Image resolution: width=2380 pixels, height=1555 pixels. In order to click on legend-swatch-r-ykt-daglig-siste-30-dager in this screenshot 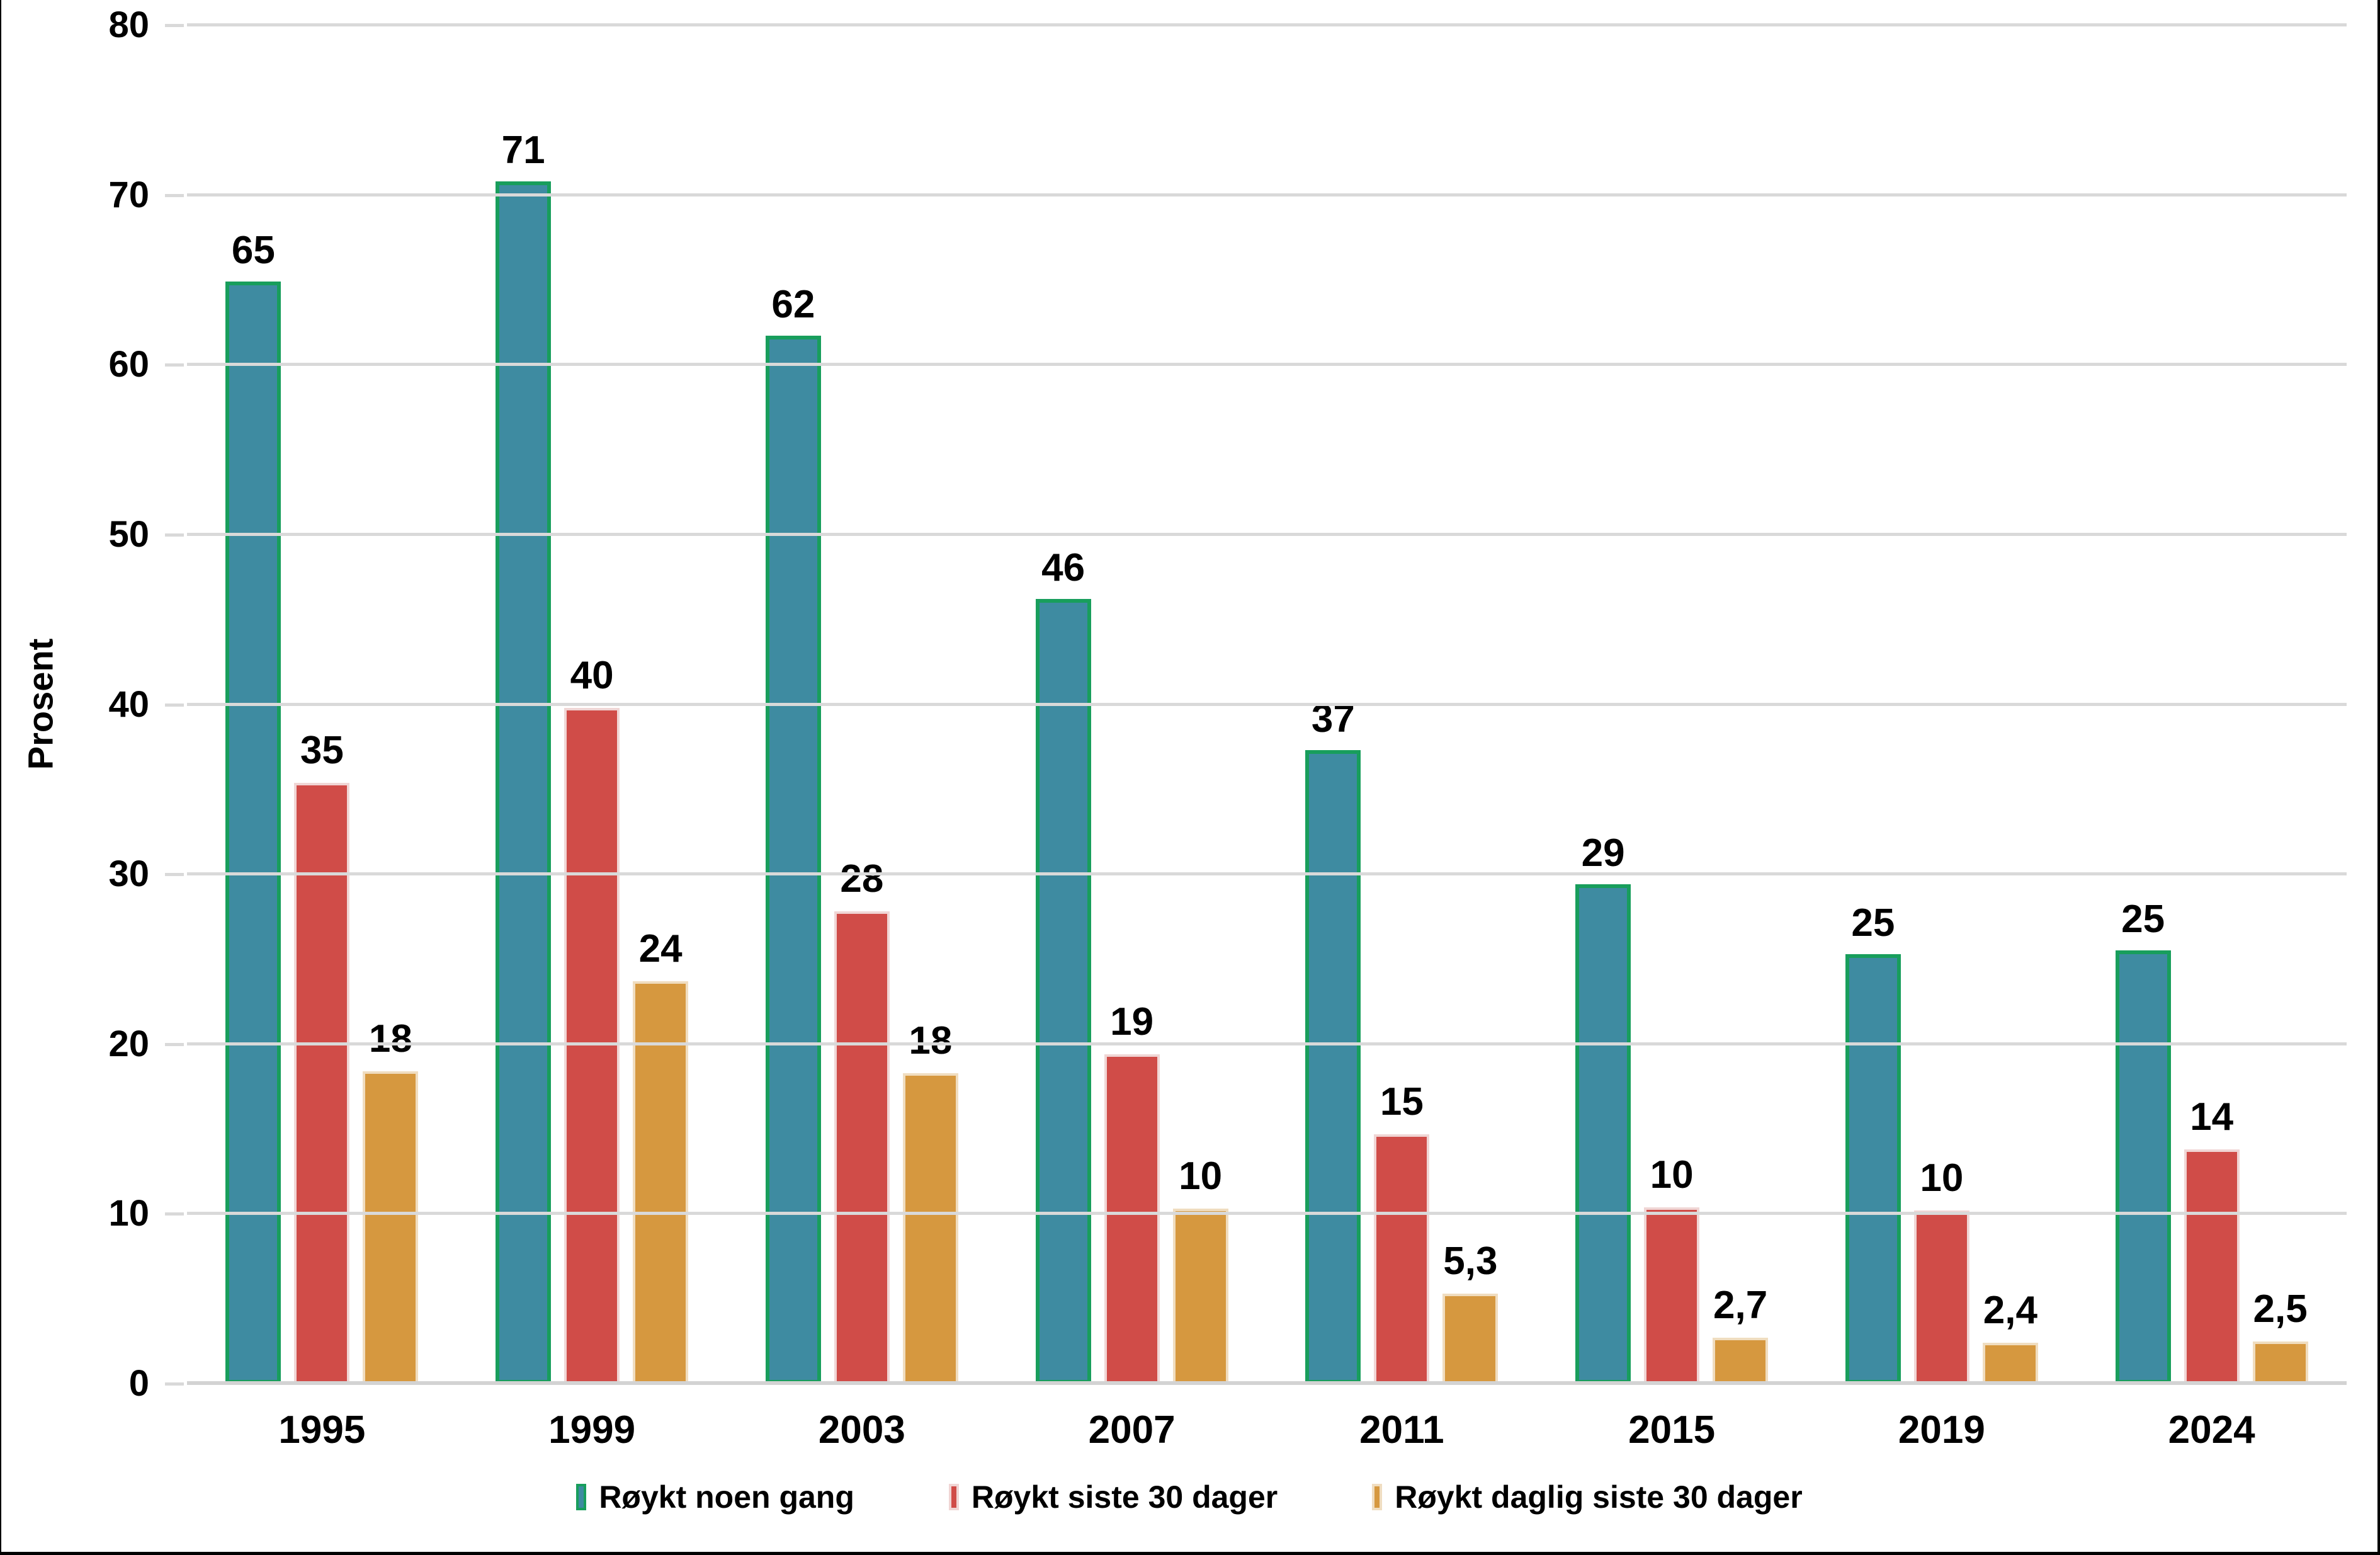, I will do `click(1377, 1497)`.